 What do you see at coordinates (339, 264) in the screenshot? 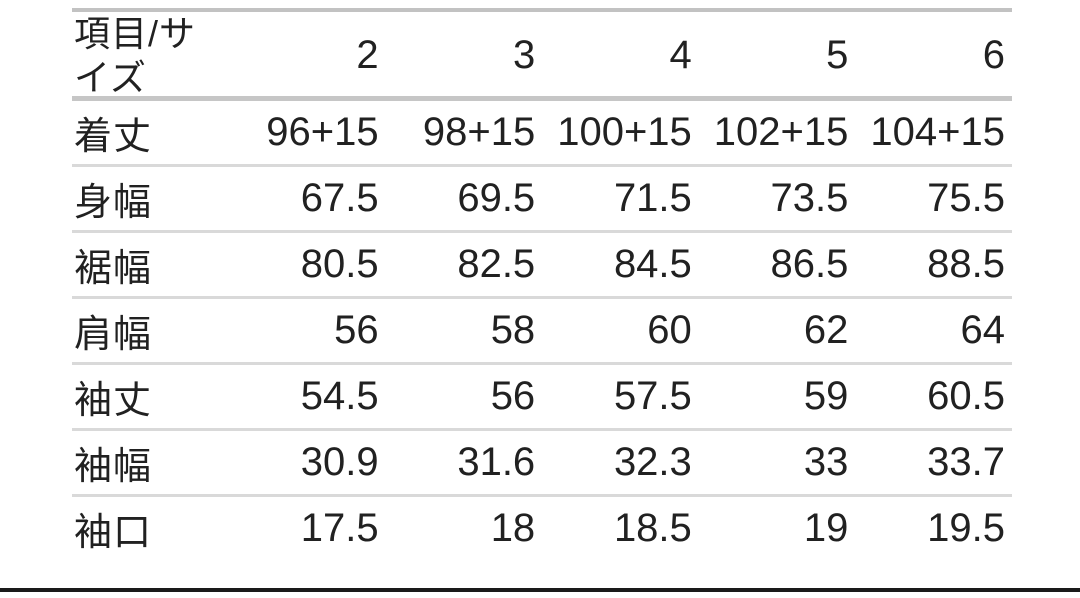
I see `value-cell: 80.5` at bounding box center [339, 264].